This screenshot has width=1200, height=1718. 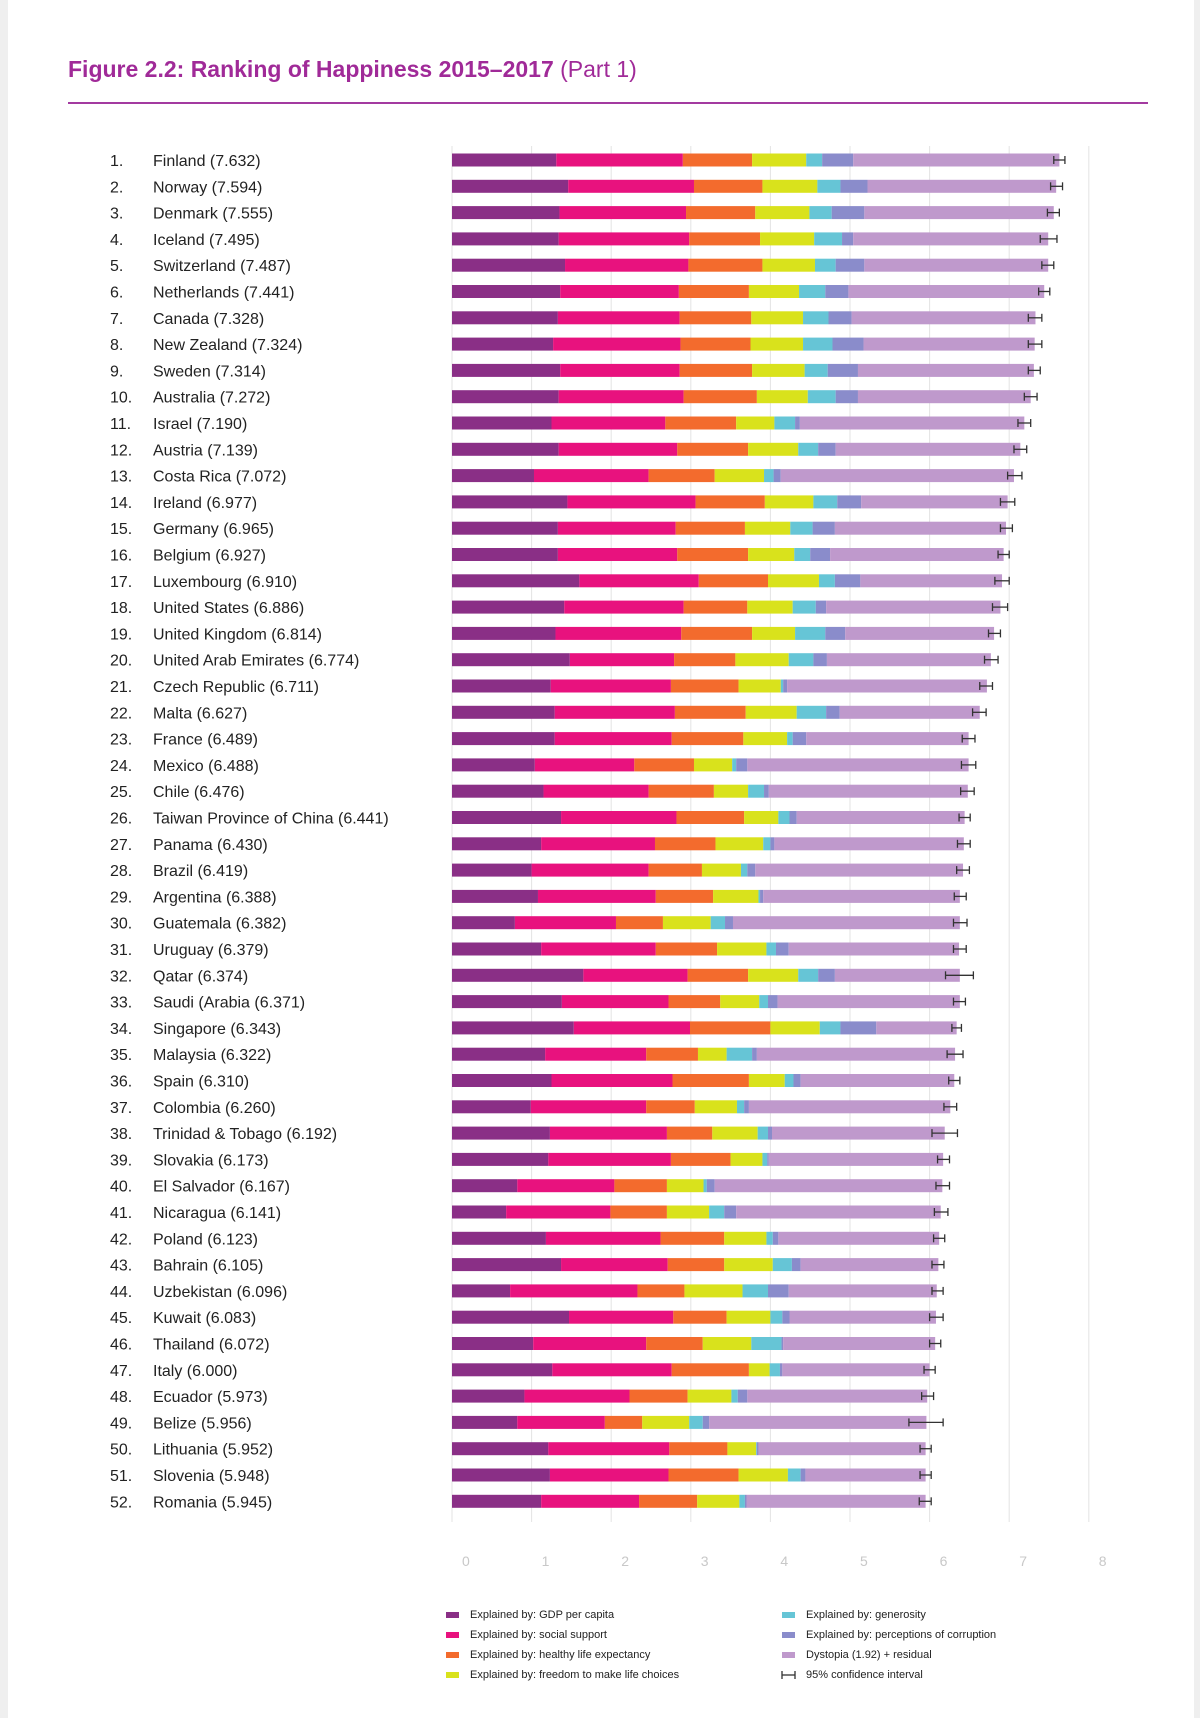 What do you see at coordinates (121, 1134) in the screenshot?
I see `row-rank: 38.` at bounding box center [121, 1134].